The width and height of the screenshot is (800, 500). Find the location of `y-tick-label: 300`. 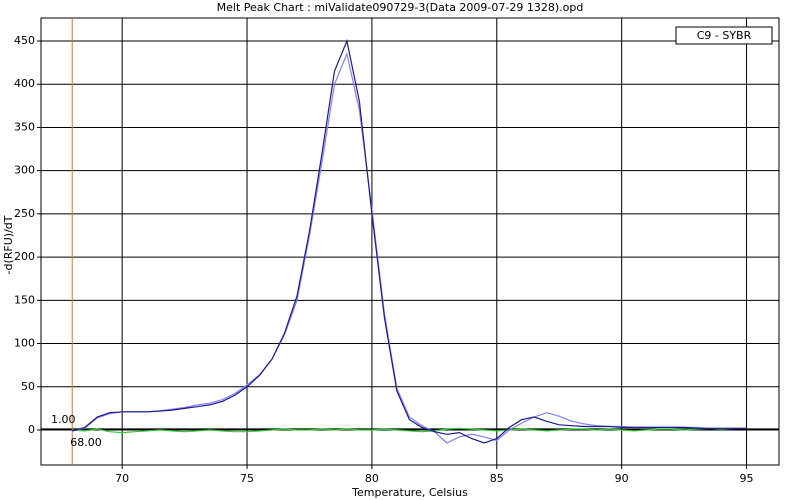

y-tick-label: 300 is located at coordinates (24, 170).